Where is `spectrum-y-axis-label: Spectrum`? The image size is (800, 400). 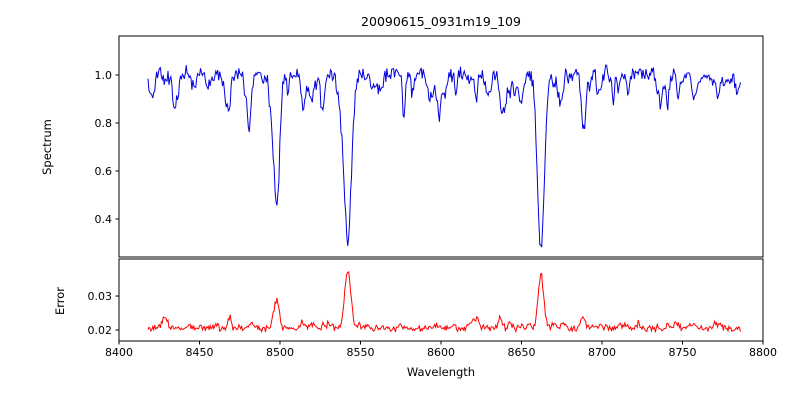 spectrum-y-axis-label: Spectrum is located at coordinates (47, 147).